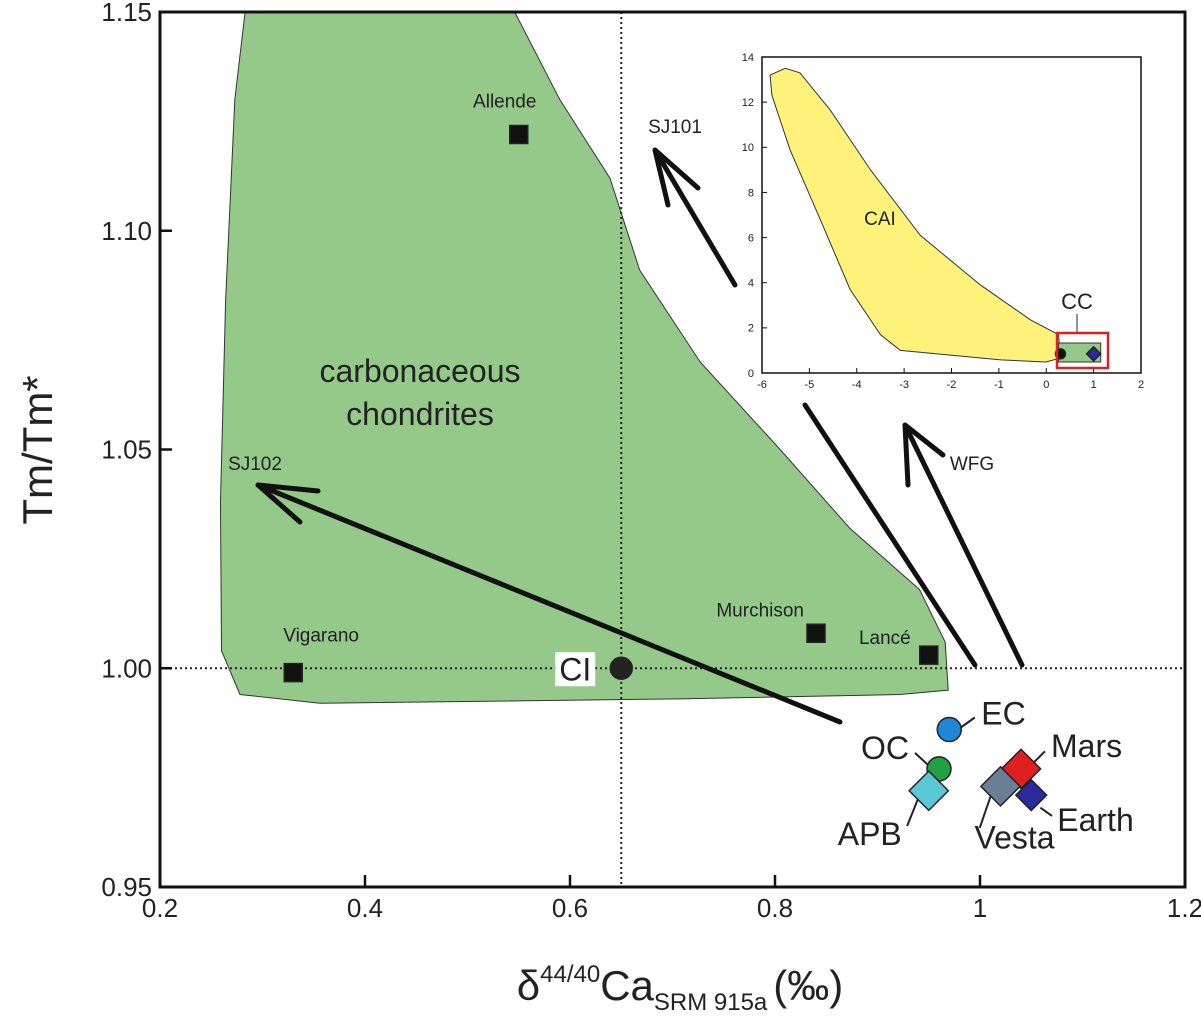 The image size is (1201, 1031). I want to click on x-axis-title-part: δ, so click(528, 985).